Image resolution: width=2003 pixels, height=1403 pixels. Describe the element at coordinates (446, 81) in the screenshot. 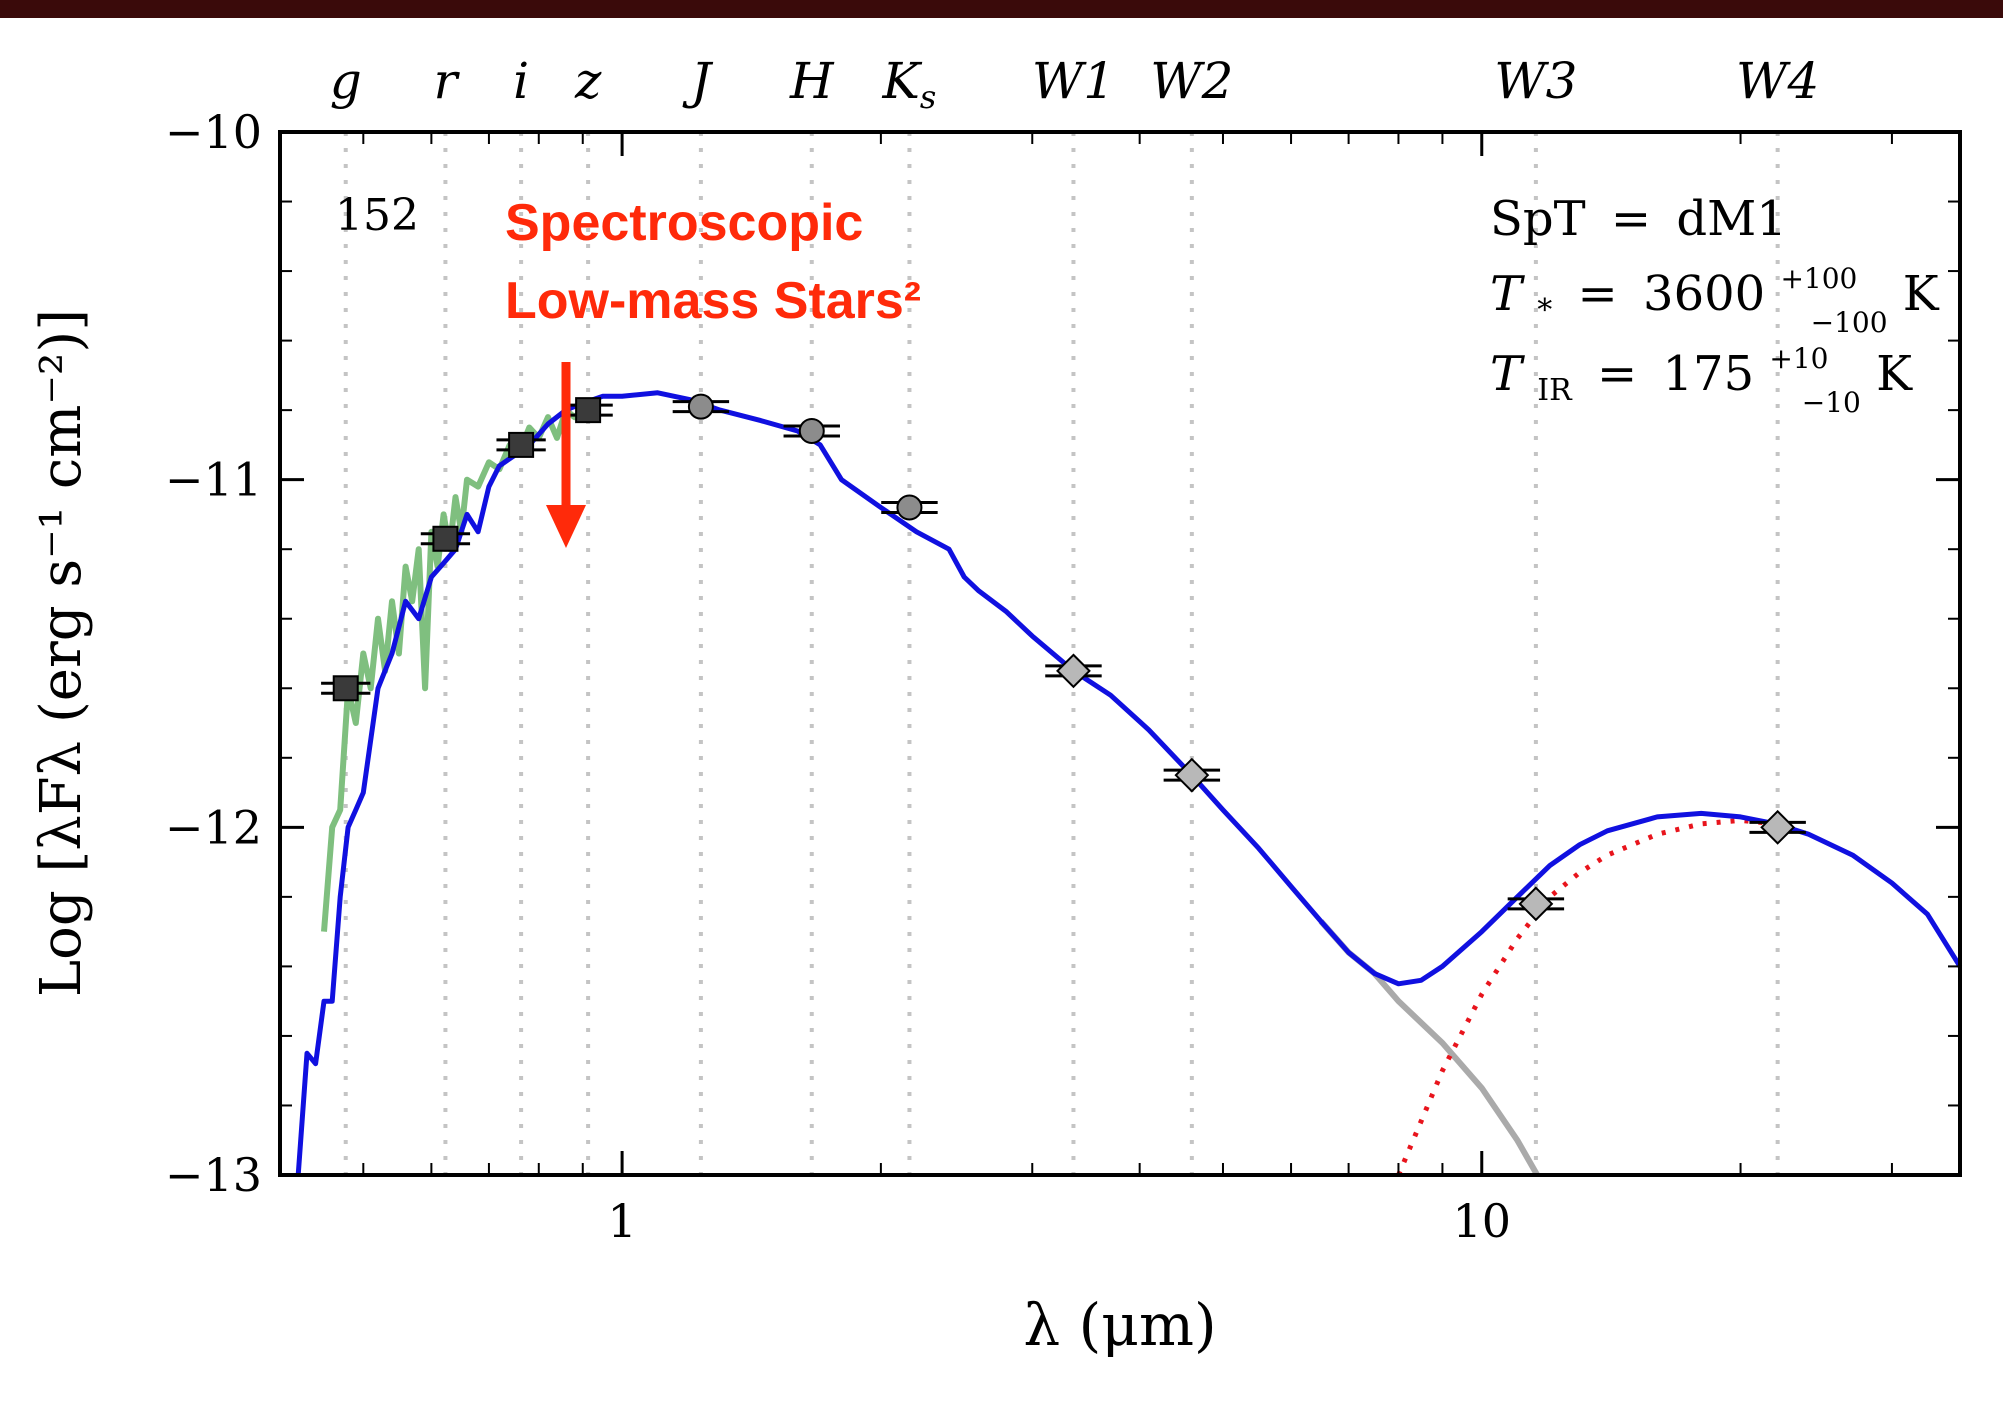

I see `band-label-r: r` at that location.